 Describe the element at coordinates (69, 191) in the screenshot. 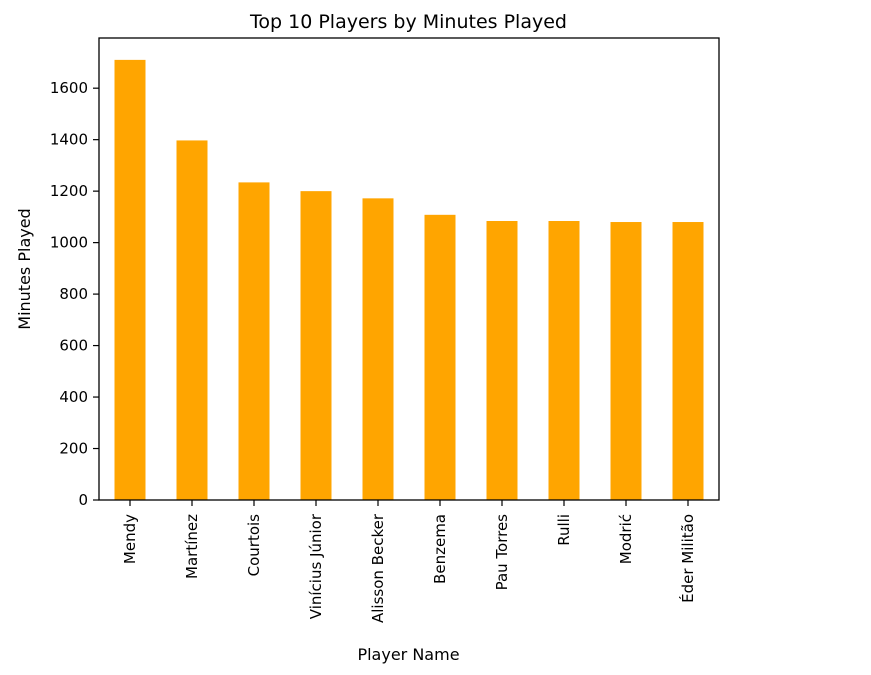

I see `y-tick-label-6: 1200` at that location.